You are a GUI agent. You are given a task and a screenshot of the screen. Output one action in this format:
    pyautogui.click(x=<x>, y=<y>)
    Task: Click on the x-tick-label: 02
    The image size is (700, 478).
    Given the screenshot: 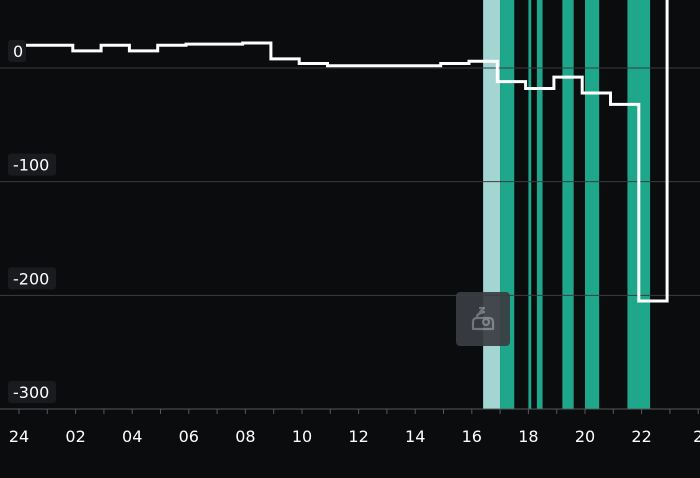 What is the action you would take?
    pyautogui.click(x=75, y=436)
    